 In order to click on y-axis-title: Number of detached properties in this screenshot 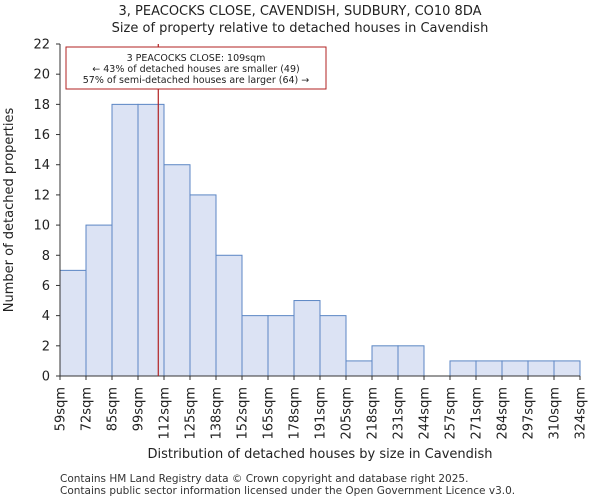, I will do `click(9, 210)`.